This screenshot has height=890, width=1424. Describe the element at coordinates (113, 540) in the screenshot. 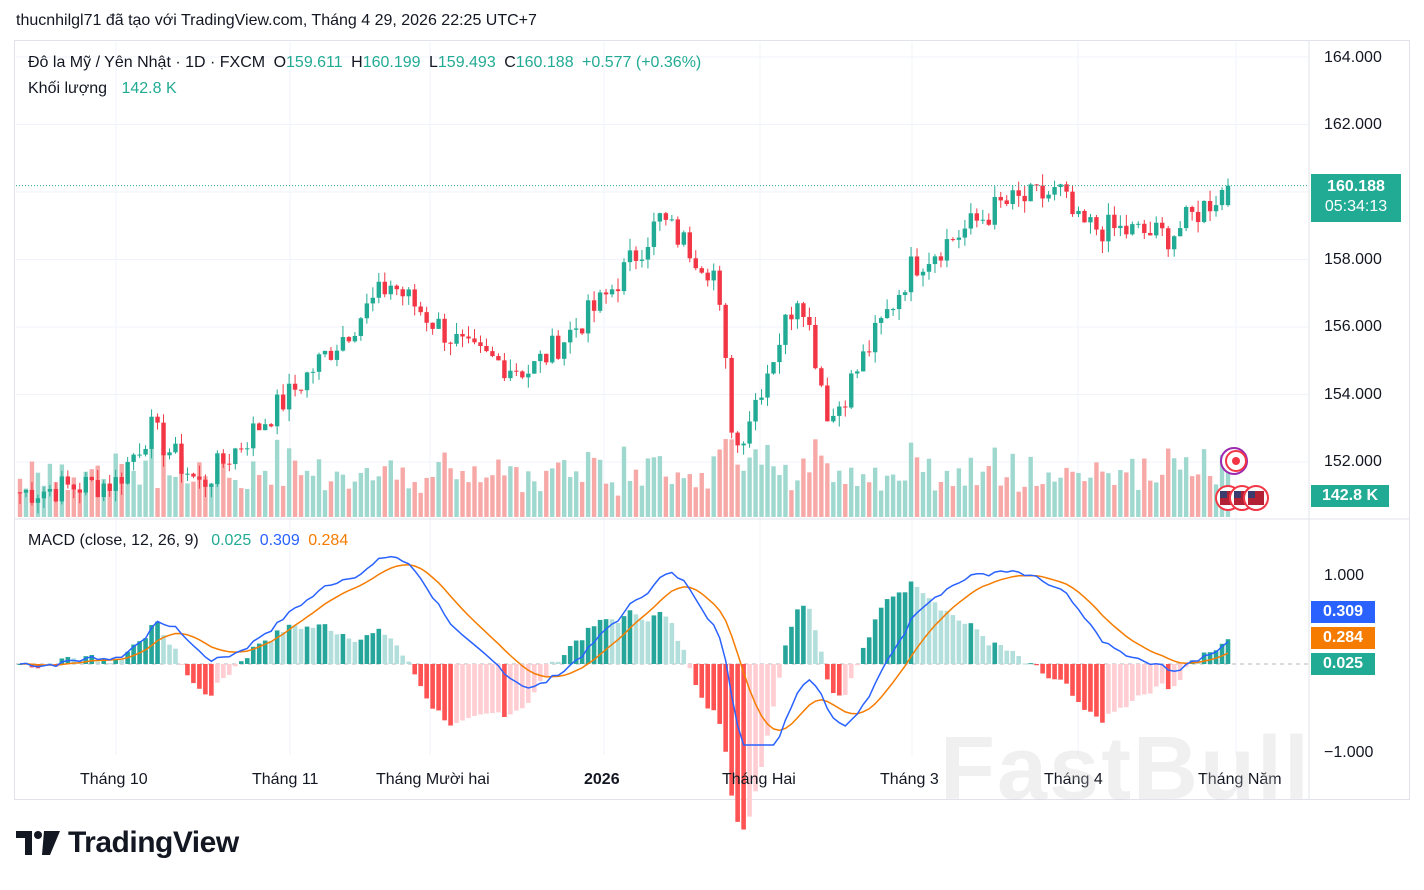

I see `macd-label: MACD (close, 12, 26, 9)` at that location.